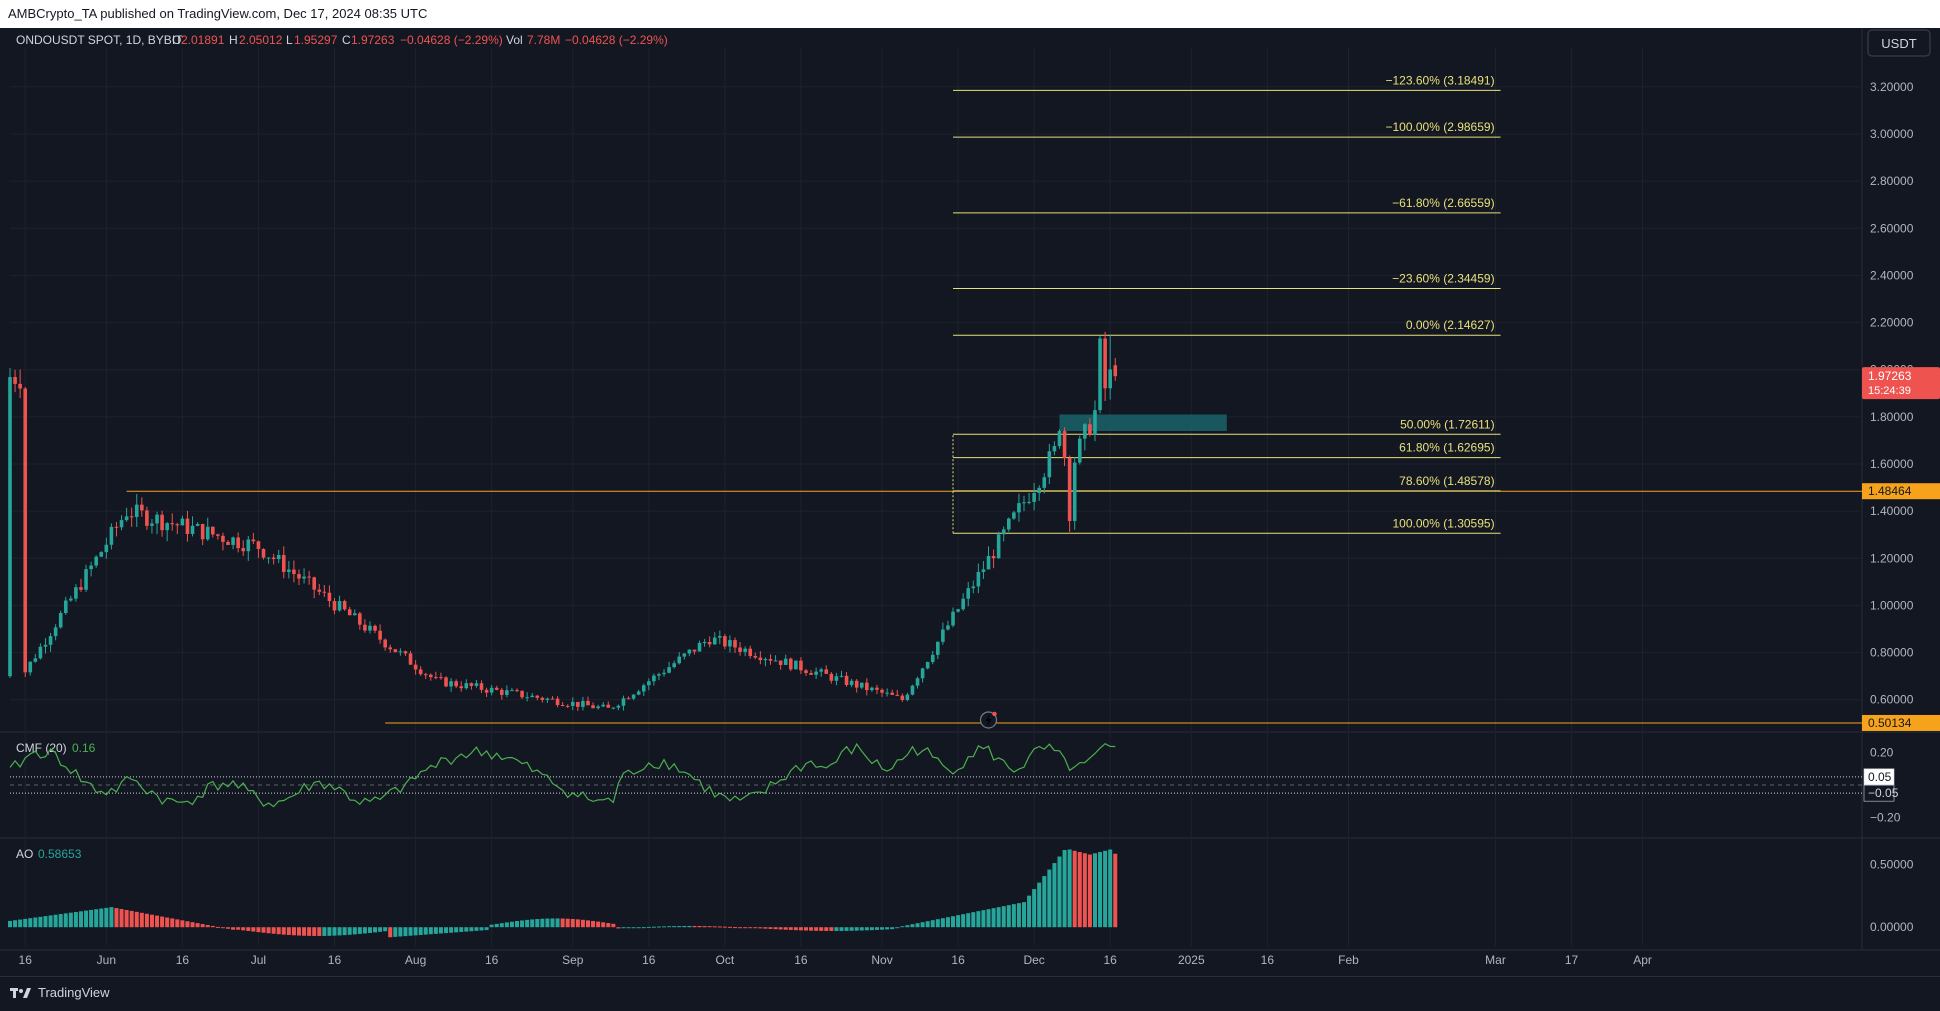  I want to click on legend-open: 2.01891, so click(203, 40).